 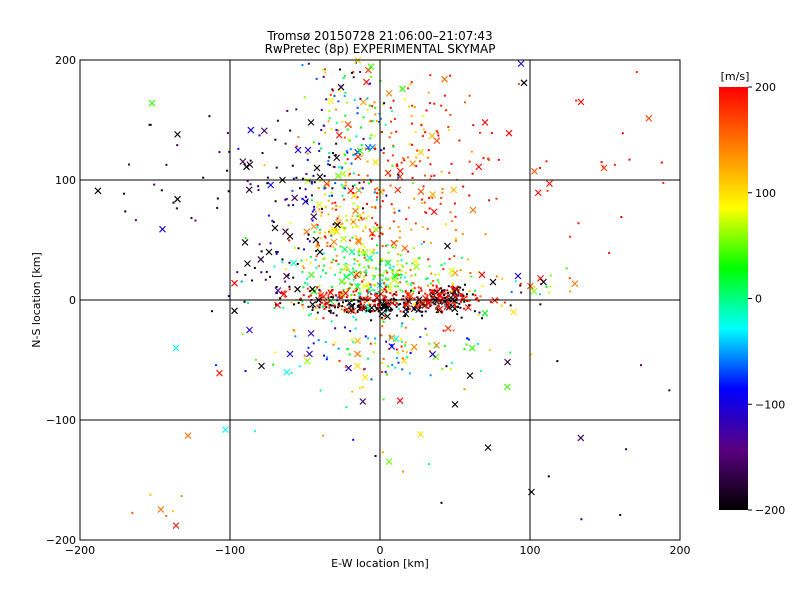 I want to click on y-axis-label: N-S location [km], so click(x=36, y=300).